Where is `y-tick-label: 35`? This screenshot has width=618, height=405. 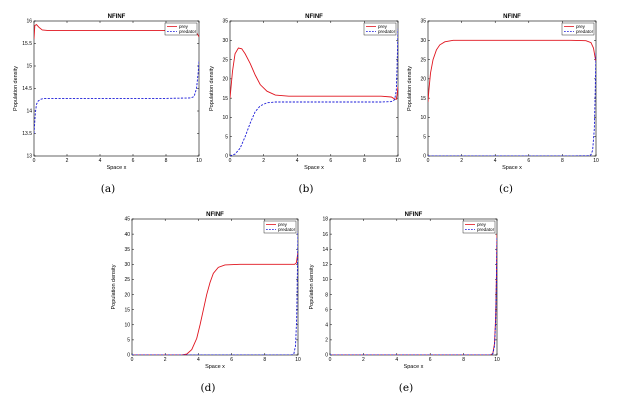
y-tick-label: 35 is located at coordinates (423, 22).